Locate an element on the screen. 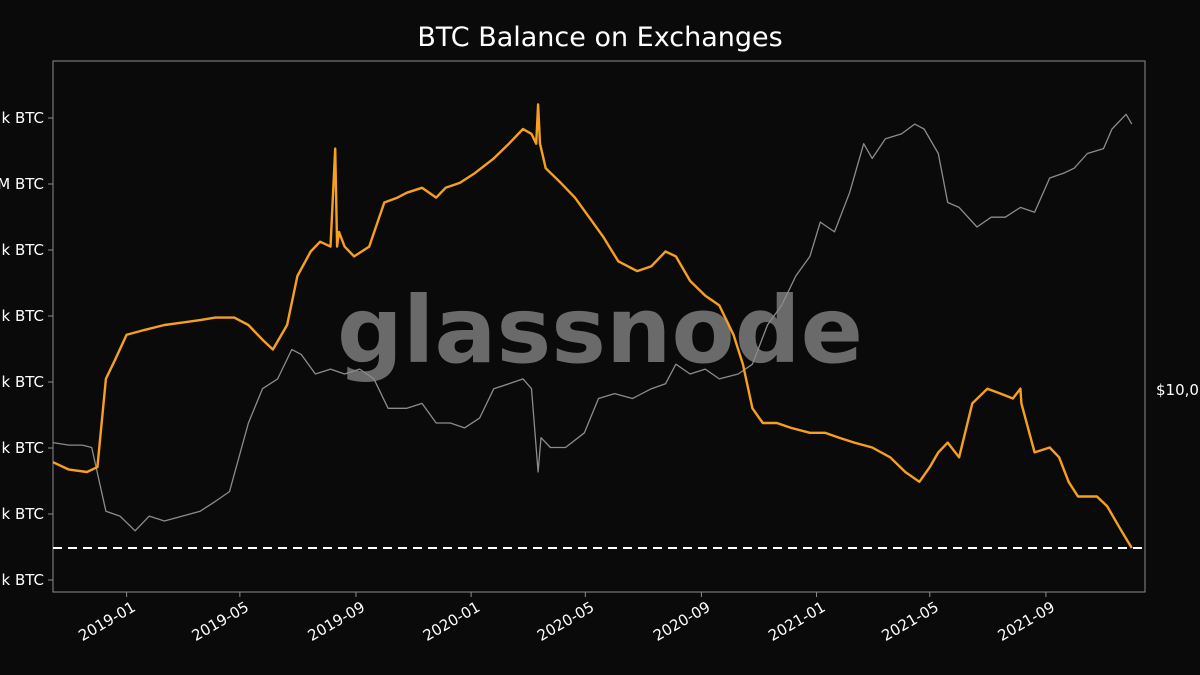 The image size is (1200, 675). y-tick-label: M BTC is located at coordinates (22, 184).